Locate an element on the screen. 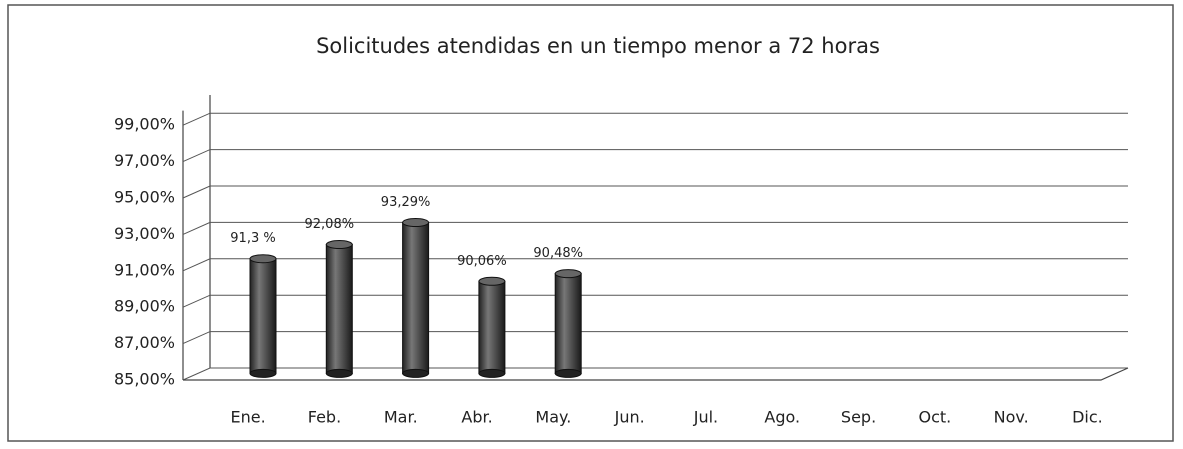 This screenshot has height=449, width=1183. x-tick-label: Abr. is located at coordinates (476, 417).